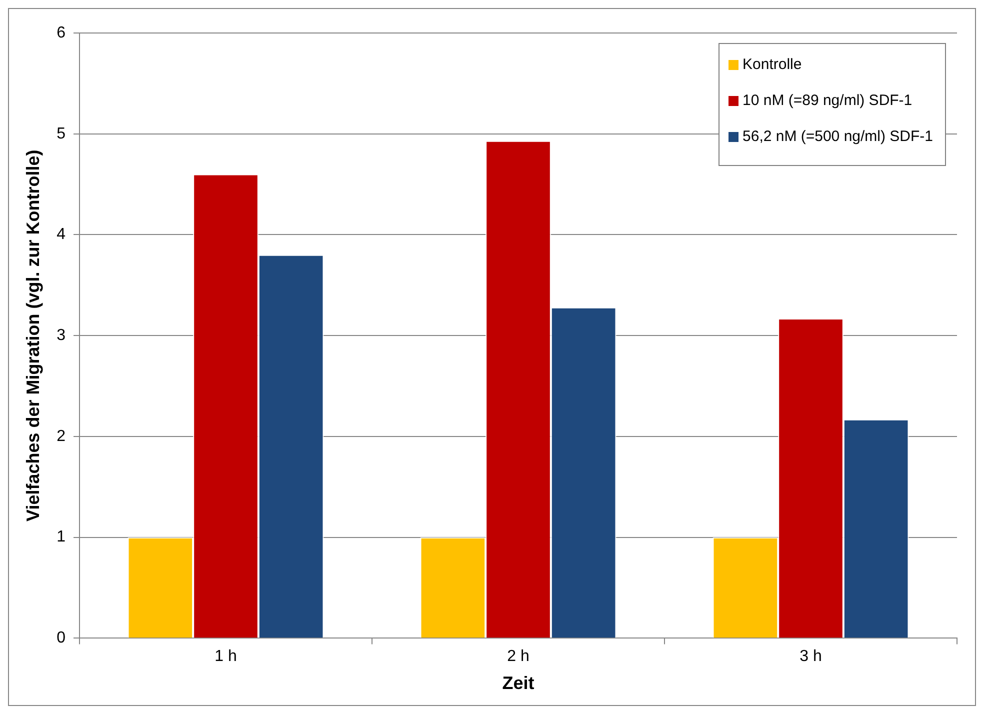  I want to click on y-tick-label: 6, so click(61, 33).